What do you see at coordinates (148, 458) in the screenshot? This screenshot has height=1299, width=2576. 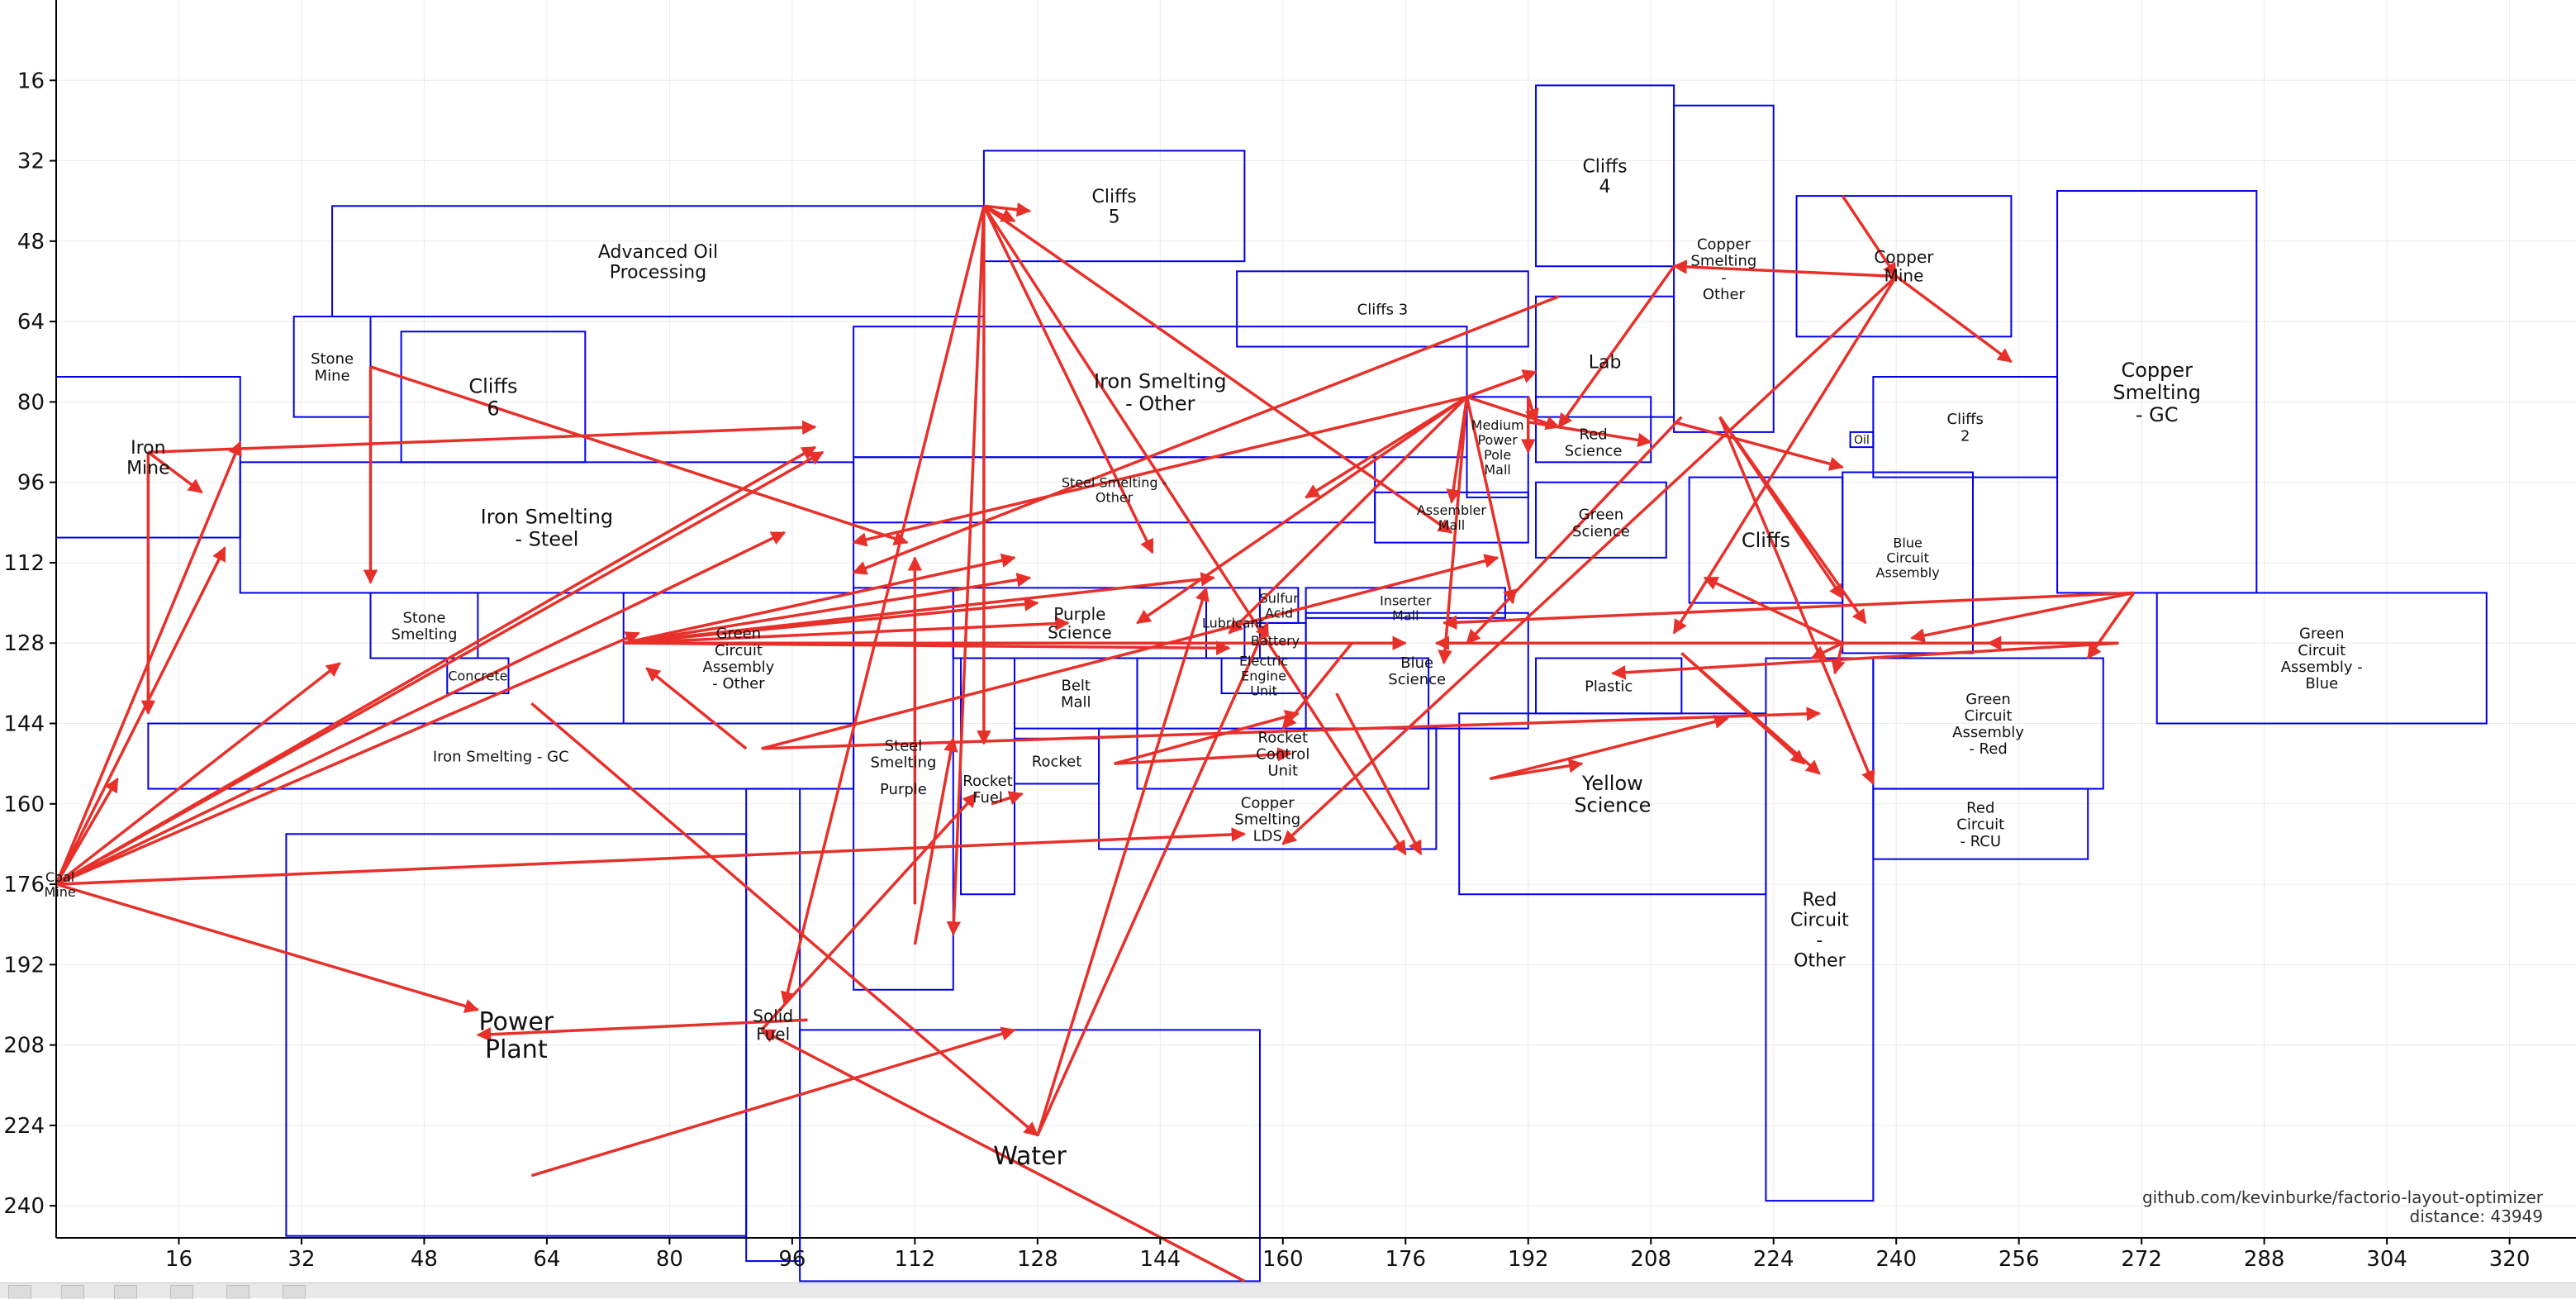 I see `region-label: Iron Mine` at bounding box center [148, 458].